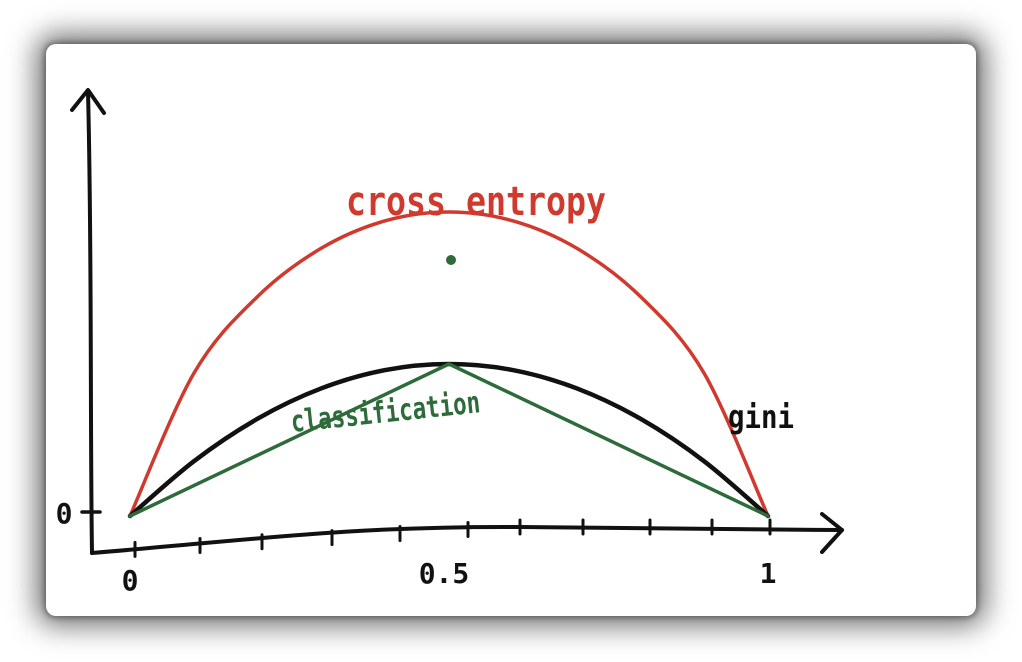 This screenshot has width=1022, height=662. Describe the element at coordinates (476, 202) in the screenshot. I see `label-cross: cross entropy` at that location.